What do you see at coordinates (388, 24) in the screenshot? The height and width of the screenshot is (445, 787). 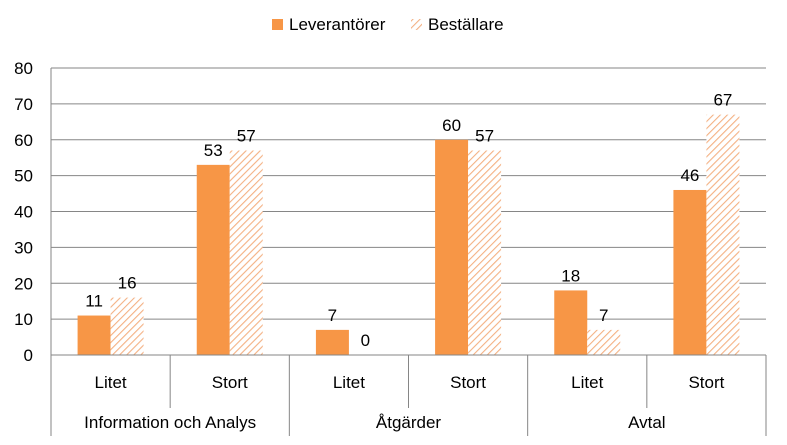 I see `legend: Leverantörer Beställare` at bounding box center [388, 24].